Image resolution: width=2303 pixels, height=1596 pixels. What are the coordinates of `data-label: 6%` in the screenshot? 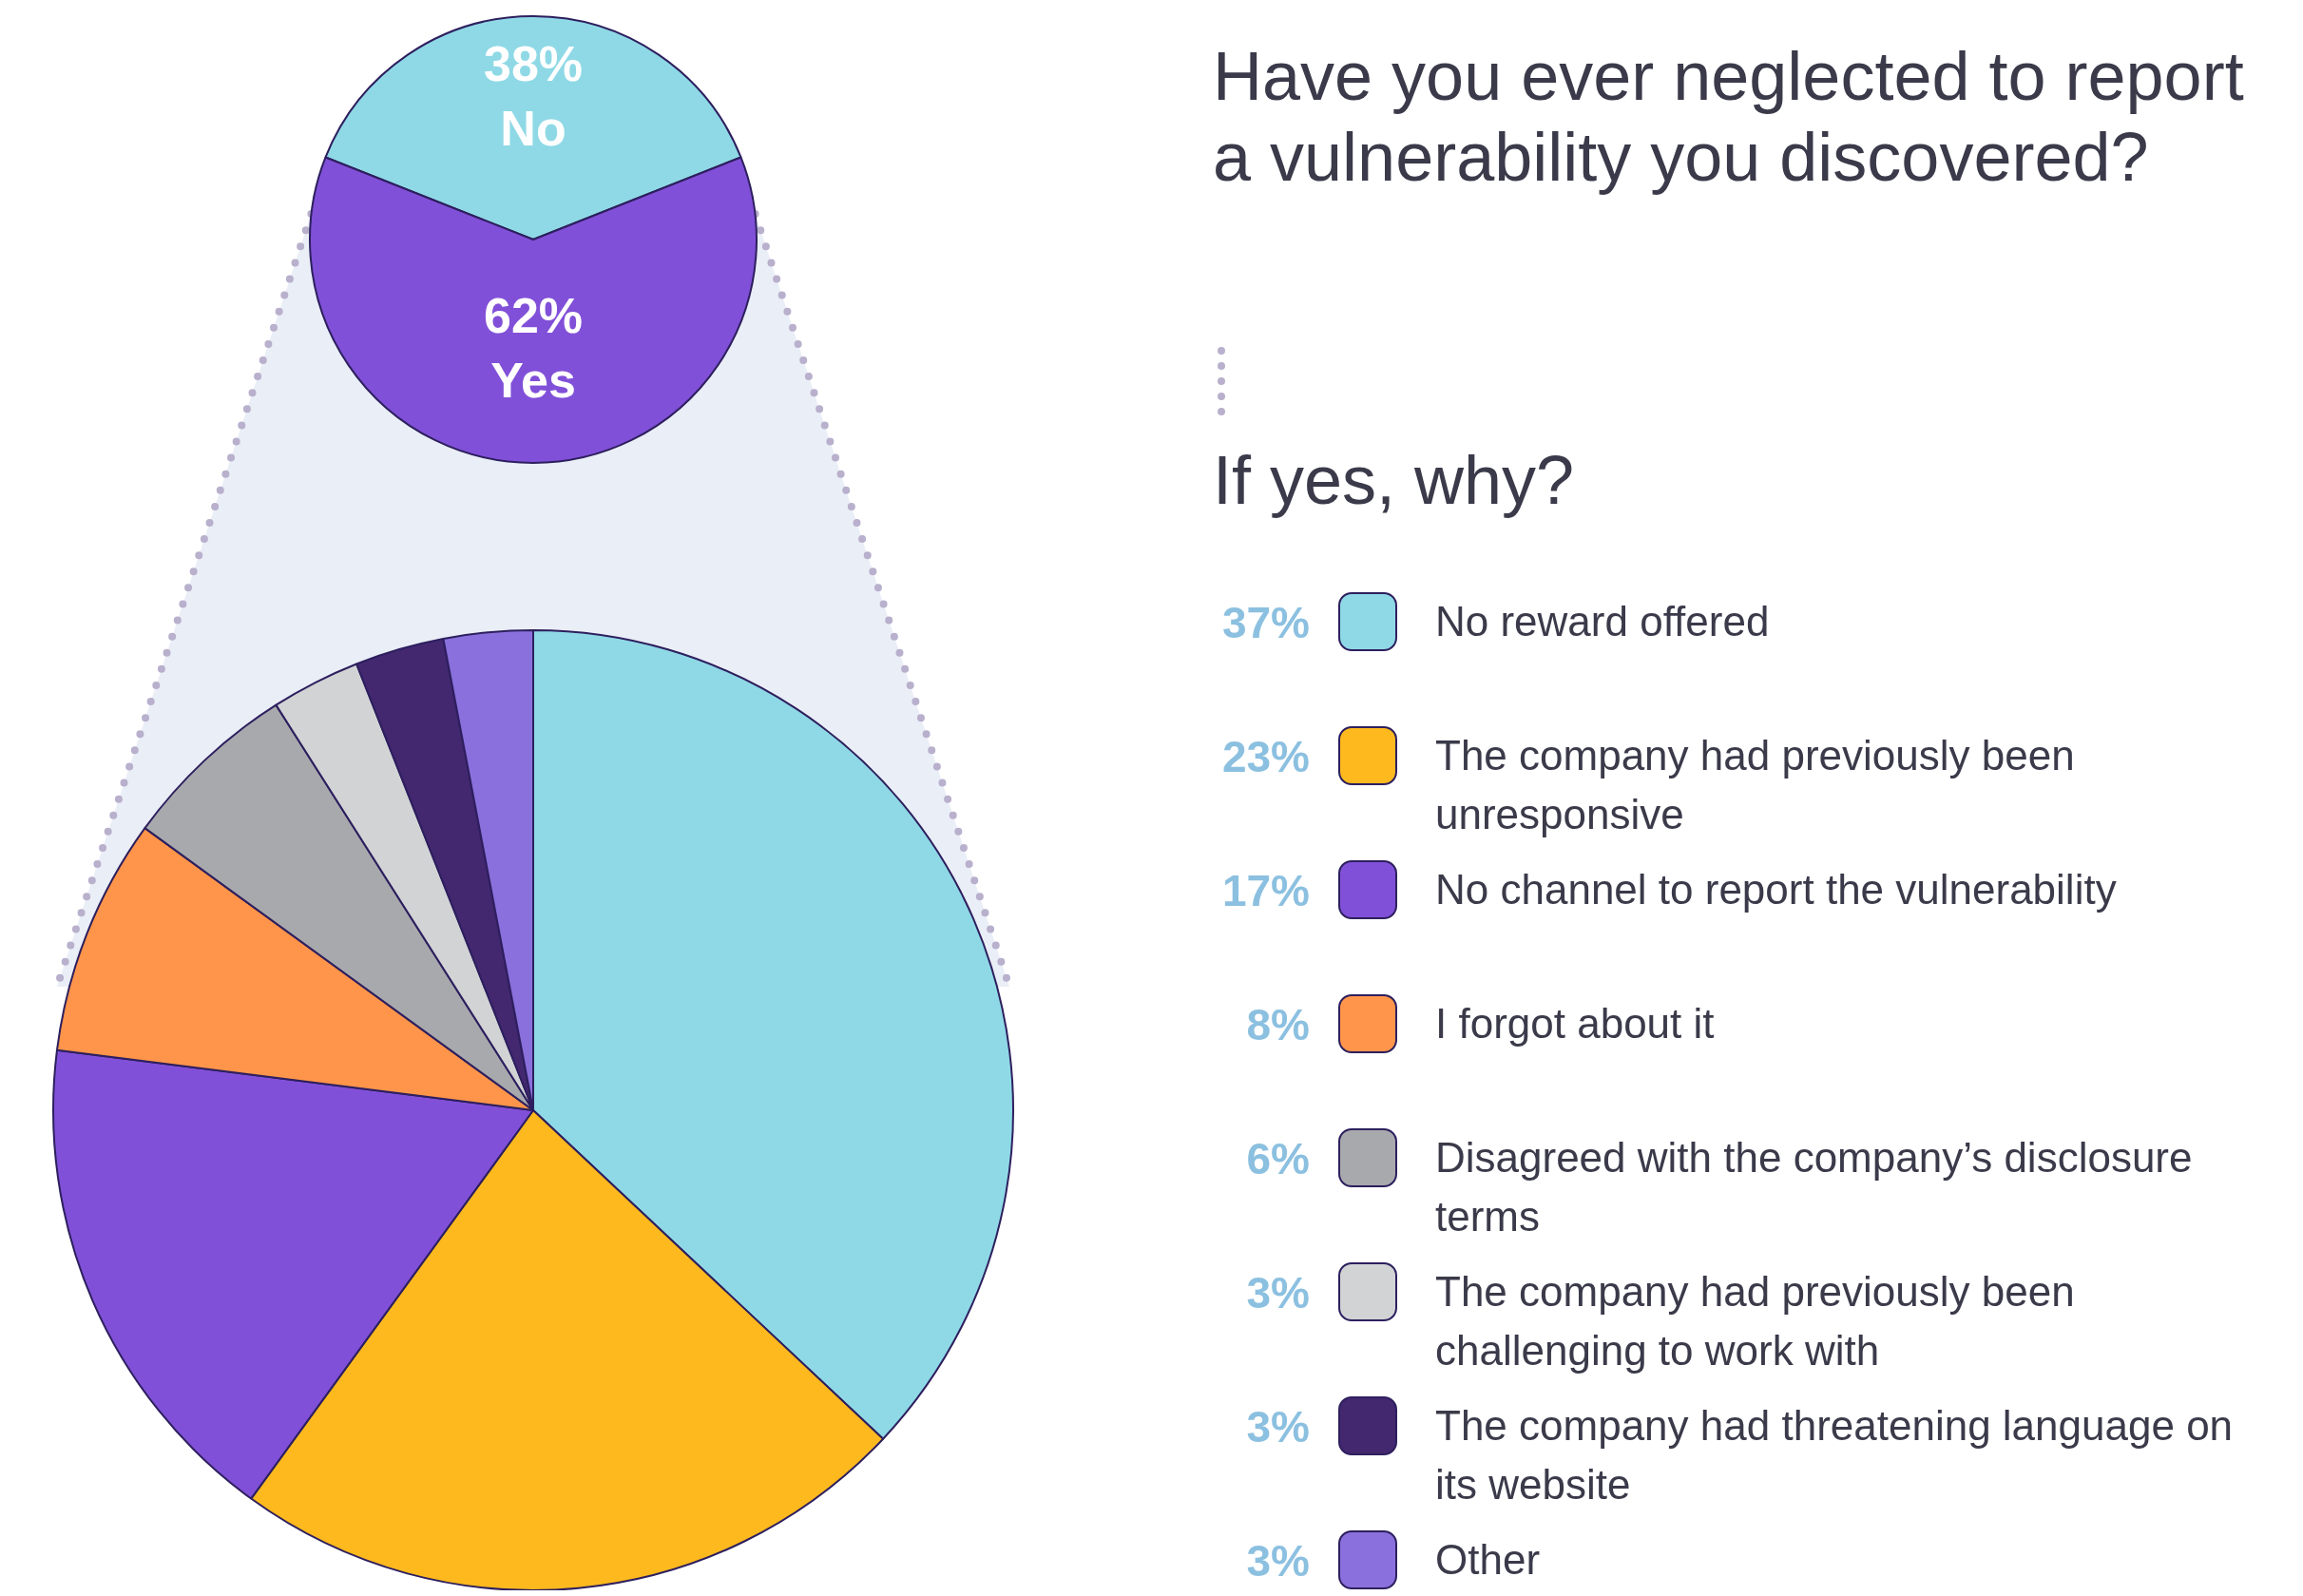 It's located at (1277, 1159).